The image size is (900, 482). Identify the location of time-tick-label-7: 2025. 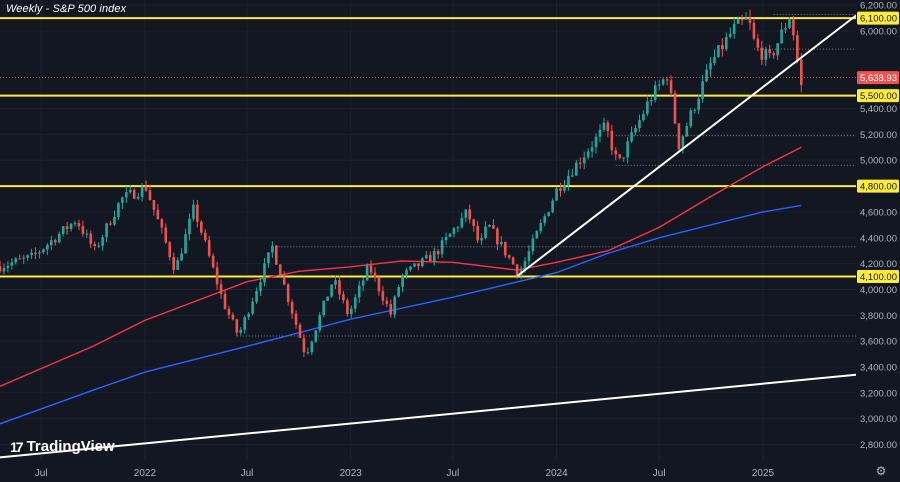
(763, 473).